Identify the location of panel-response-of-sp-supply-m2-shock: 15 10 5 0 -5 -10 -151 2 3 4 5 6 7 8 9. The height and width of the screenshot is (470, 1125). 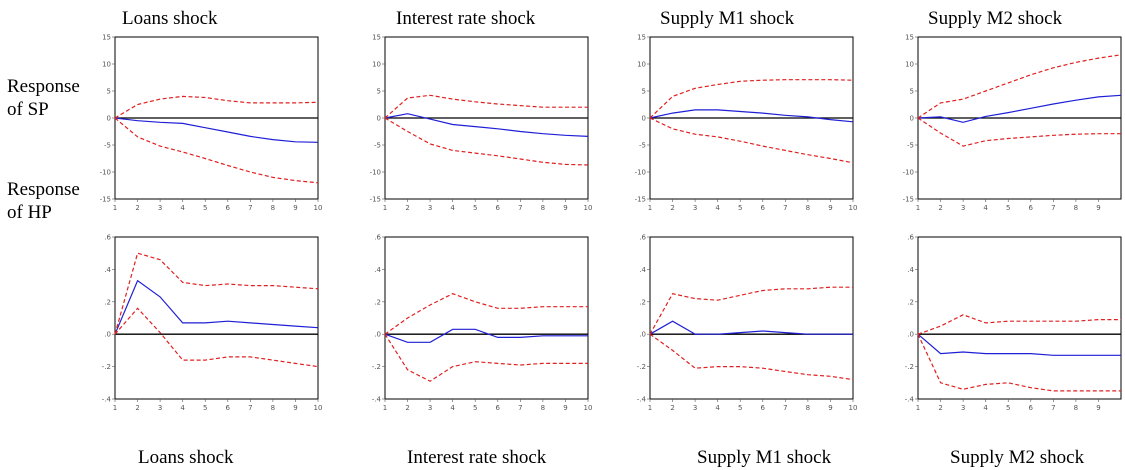
(1012, 123).